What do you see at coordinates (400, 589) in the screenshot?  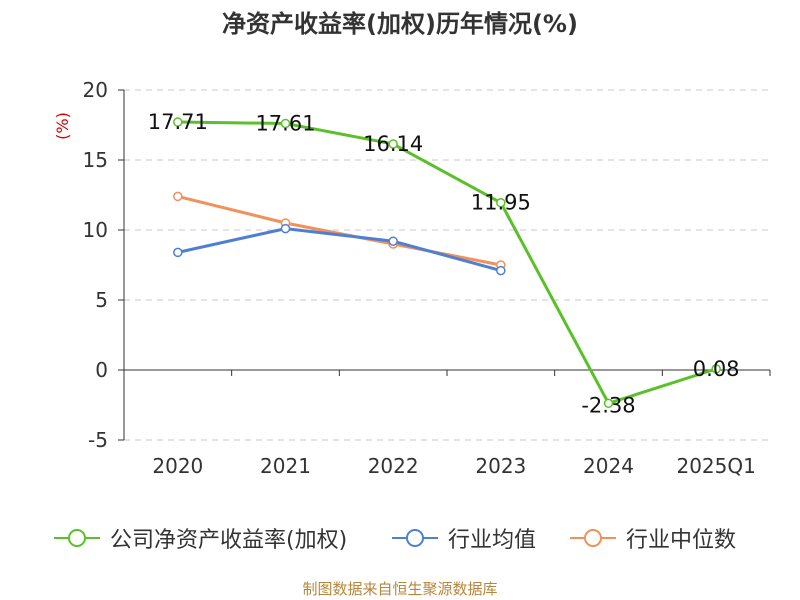 I see `data-source-note: 制图数据来自恒生聚源数据库` at bounding box center [400, 589].